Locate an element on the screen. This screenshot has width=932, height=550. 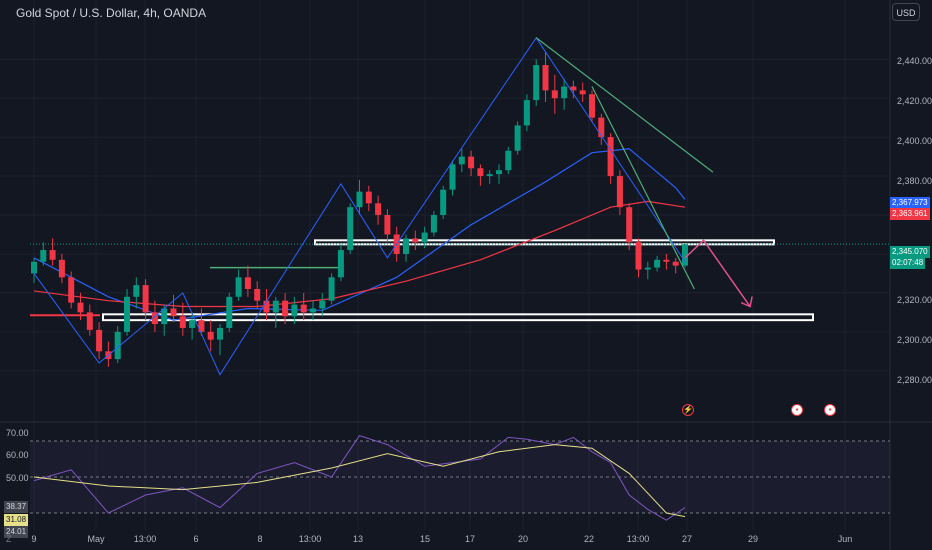
price-tick: 2,300.000 is located at coordinates (914, 340).